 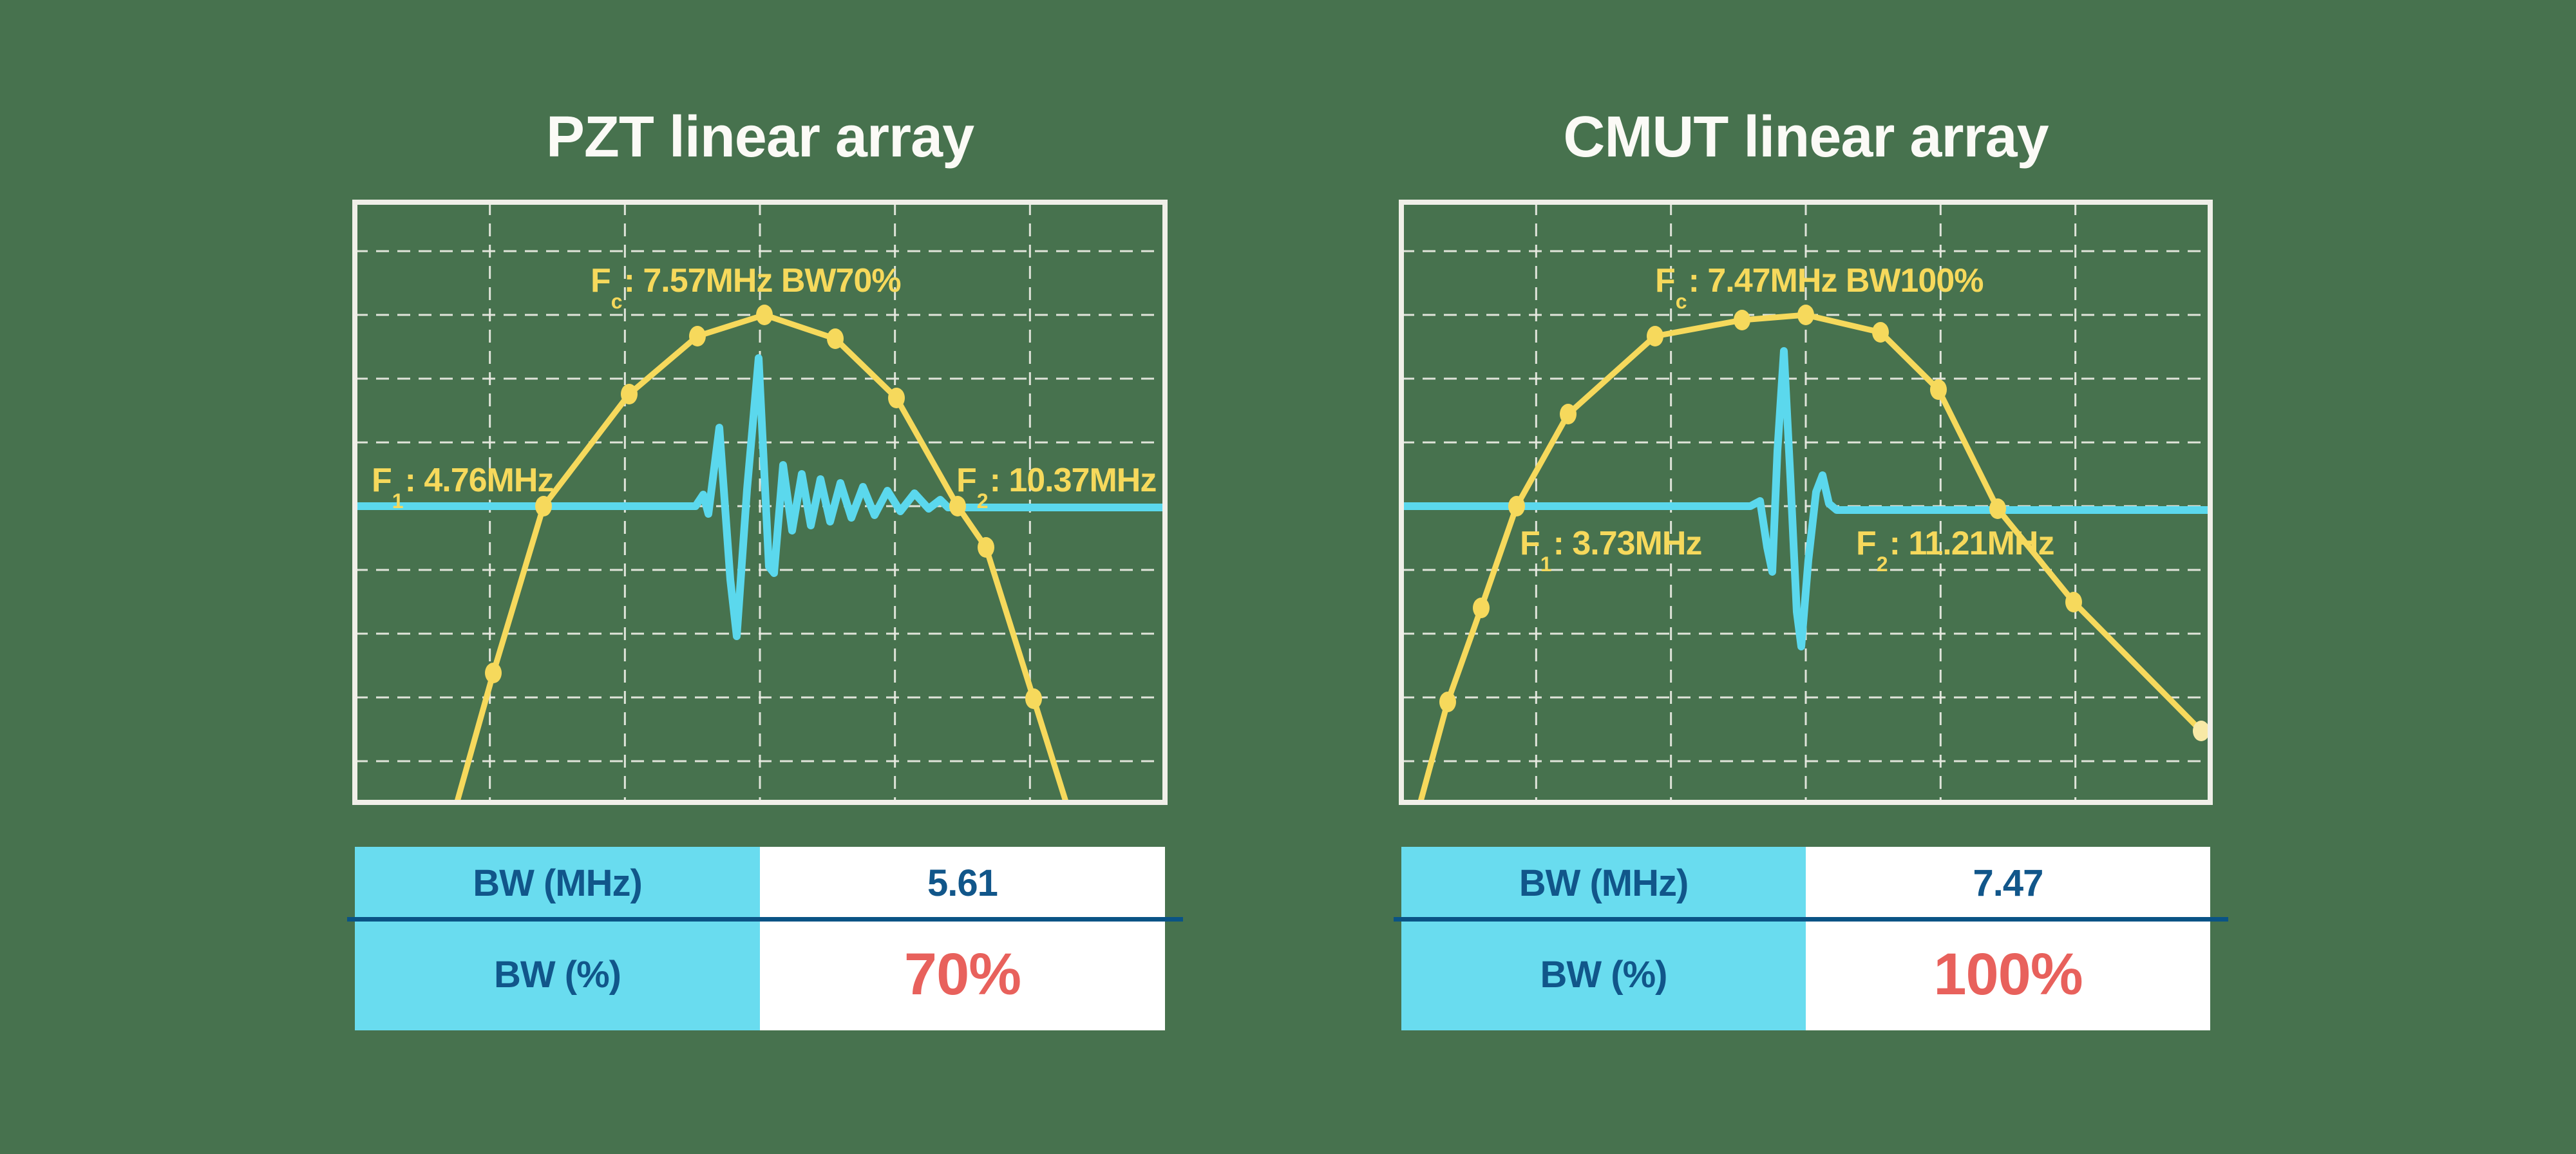 I want to click on cmut-fc-annotation: Fc: 7.47MHz BW100%, so click(x=1820, y=287).